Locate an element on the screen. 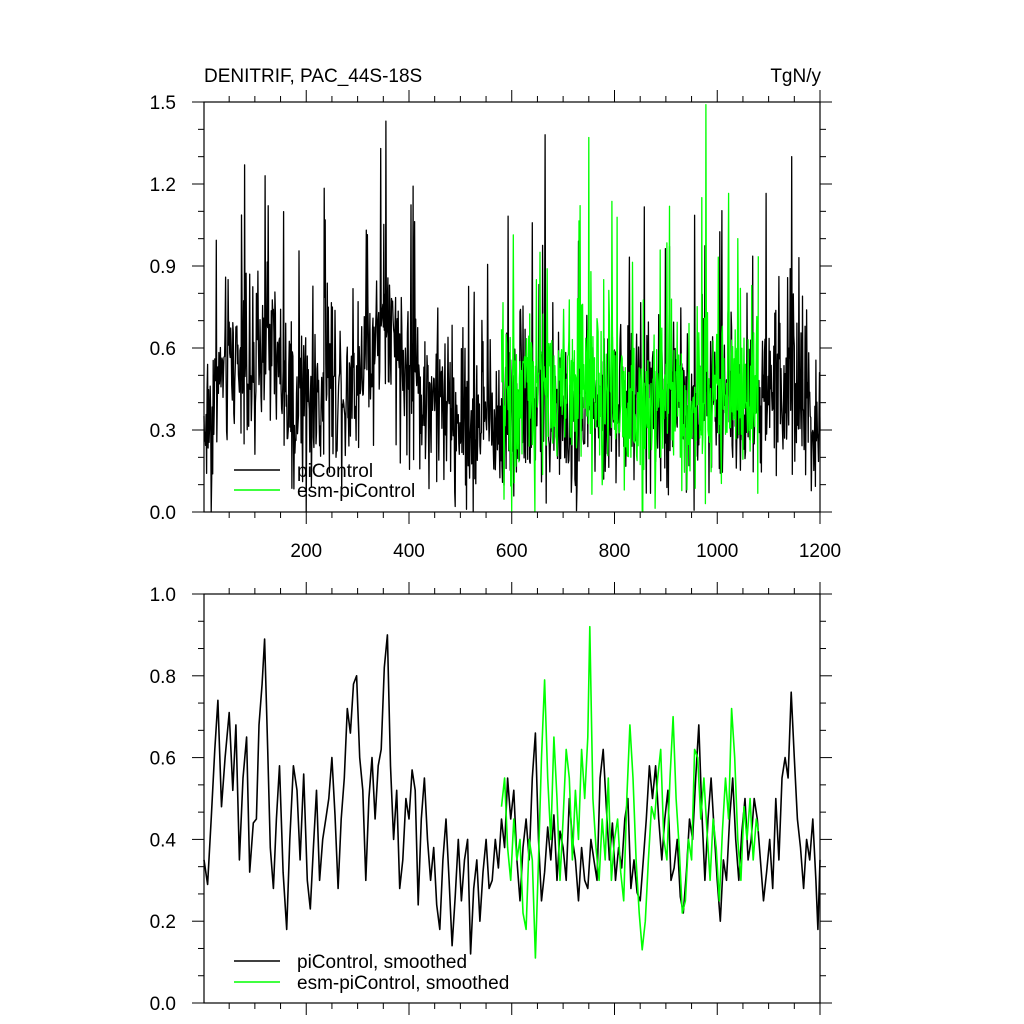 The image size is (1024, 1024). legend-label: esm-piControl, smoothed is located at coordinates (403, 983).